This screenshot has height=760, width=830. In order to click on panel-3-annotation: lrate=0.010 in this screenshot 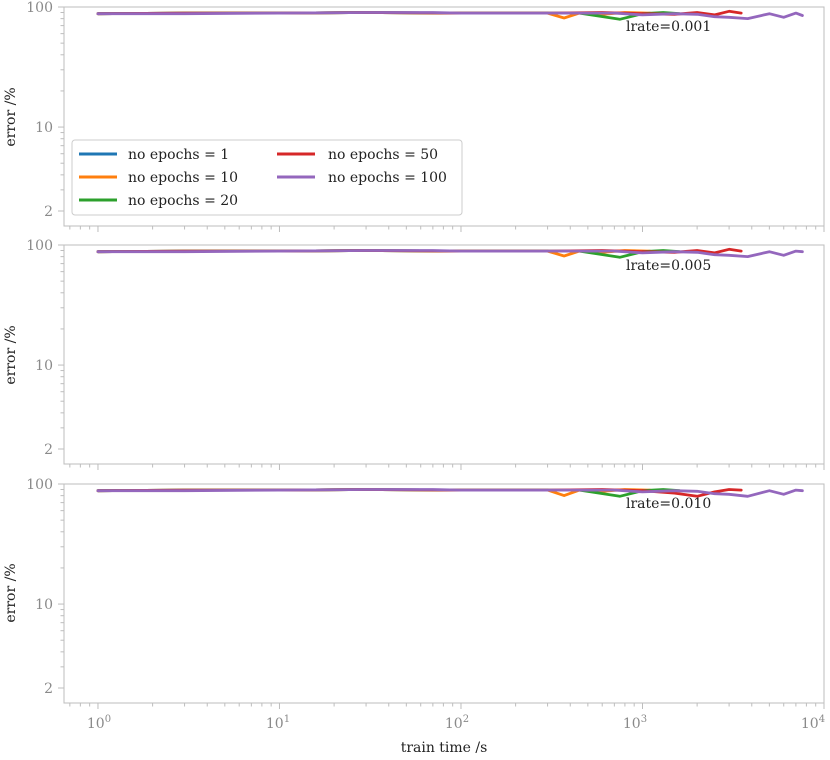, I will do `click(668, 504)`.